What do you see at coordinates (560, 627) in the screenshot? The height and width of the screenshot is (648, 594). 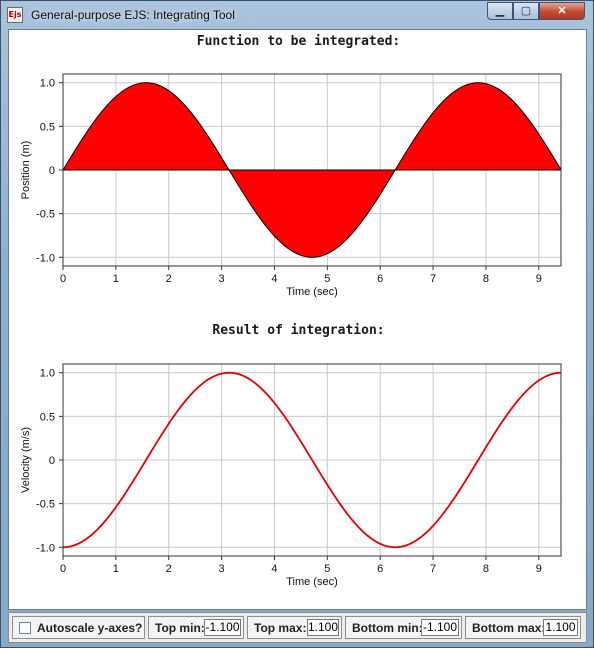 I see `bottom-max-field: 1.100` at bounding box center [560, 627].